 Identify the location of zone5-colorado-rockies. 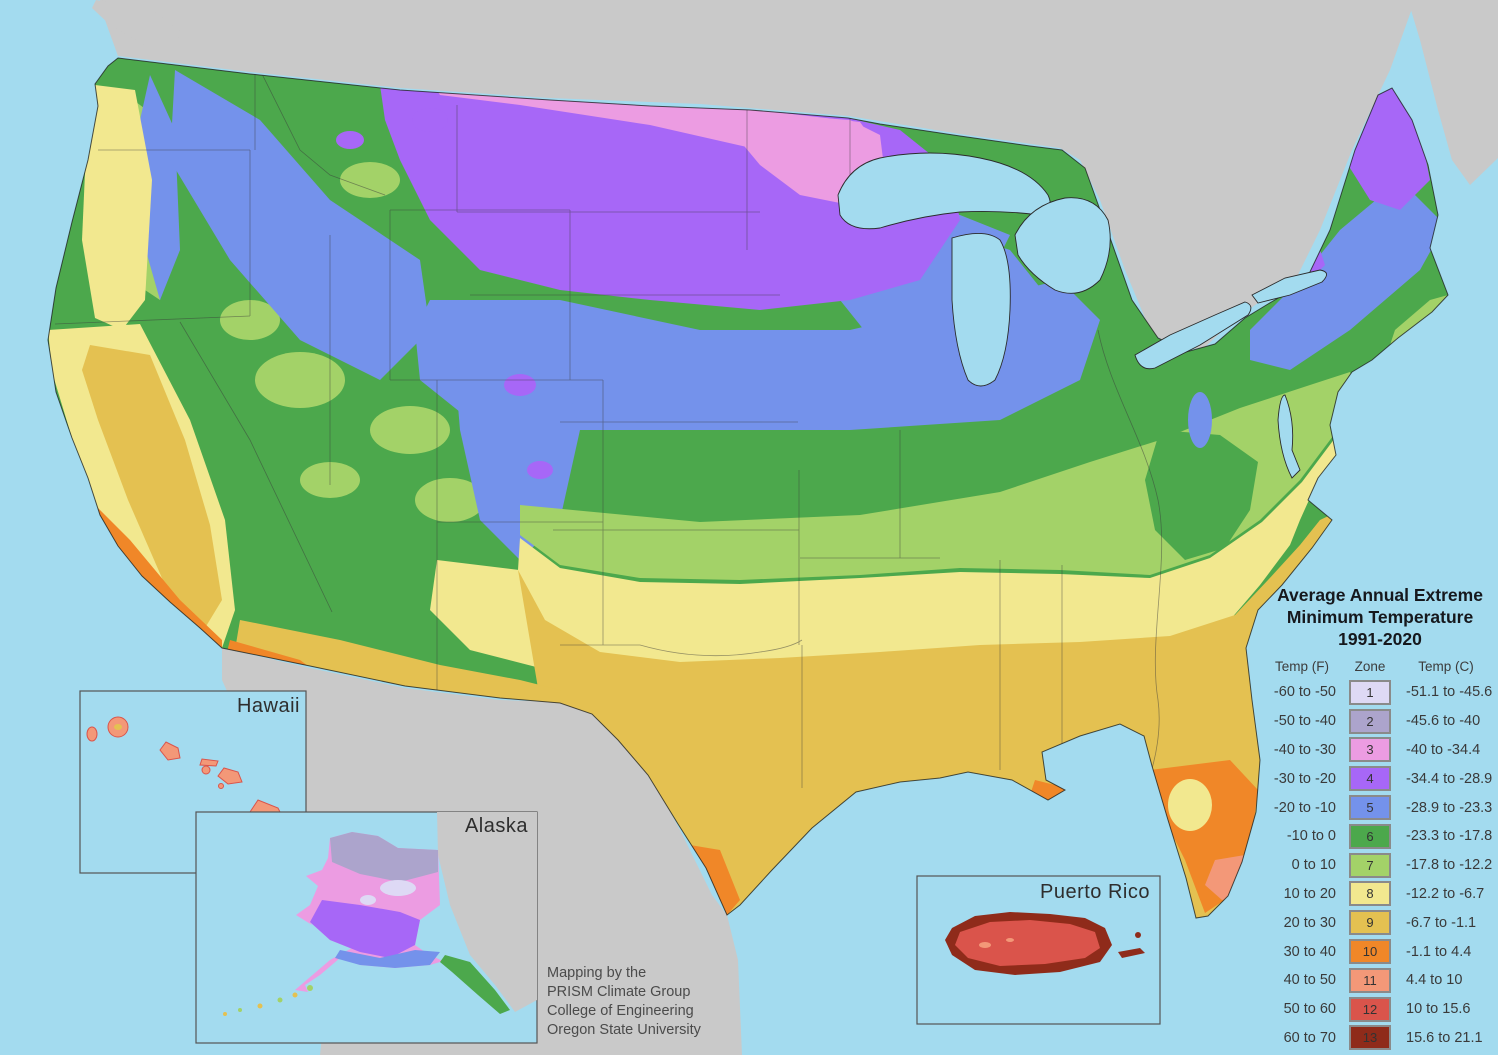
(517, 445).